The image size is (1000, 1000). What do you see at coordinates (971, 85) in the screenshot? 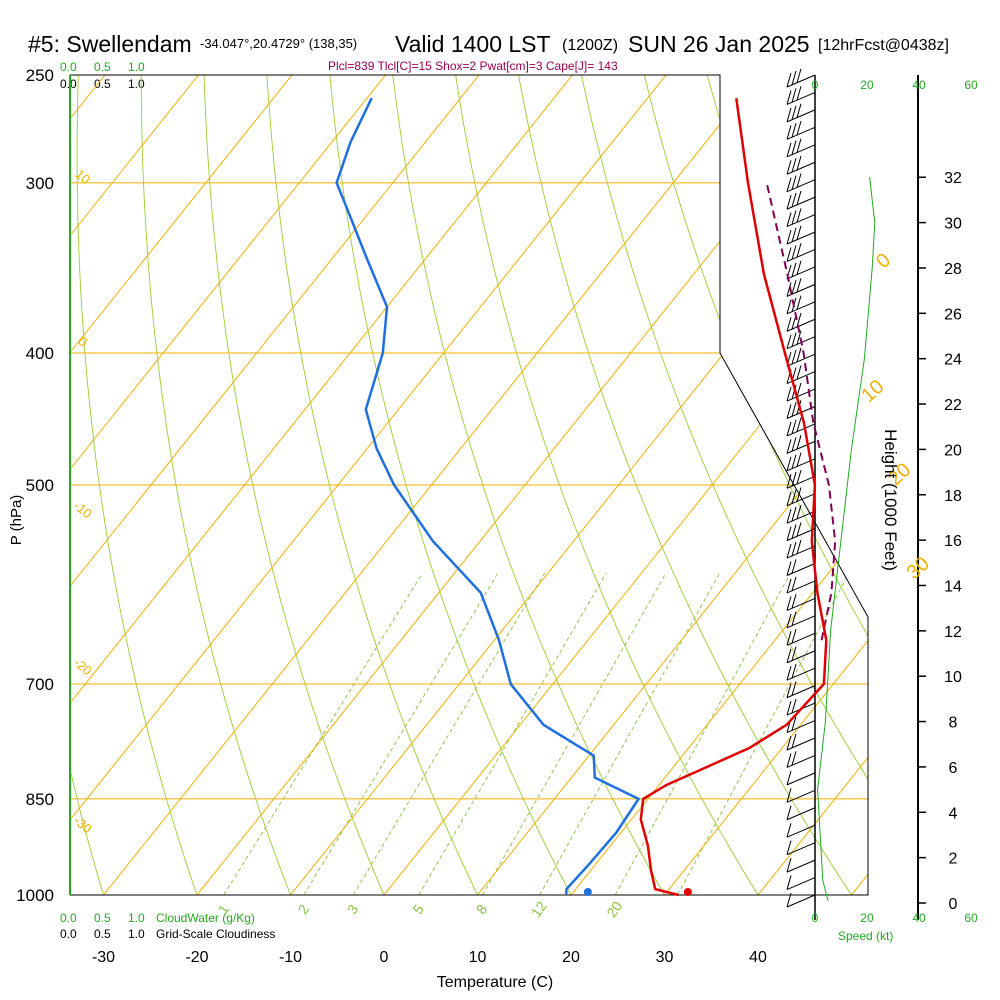
I see `speed-tick-top: 60` at bounding box center [971, 85].